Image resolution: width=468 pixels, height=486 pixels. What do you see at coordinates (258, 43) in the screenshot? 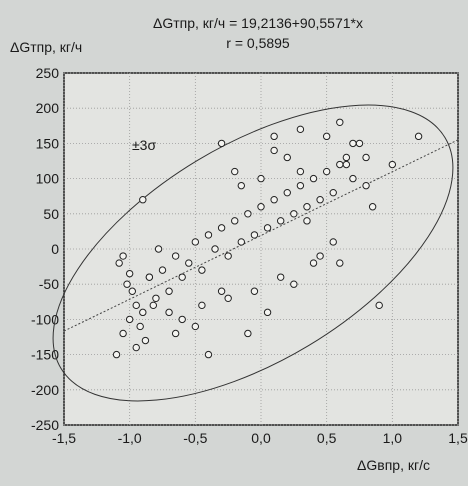
I see `chart-title-line2: r = 0,5895` at bounding box center [258, 43].